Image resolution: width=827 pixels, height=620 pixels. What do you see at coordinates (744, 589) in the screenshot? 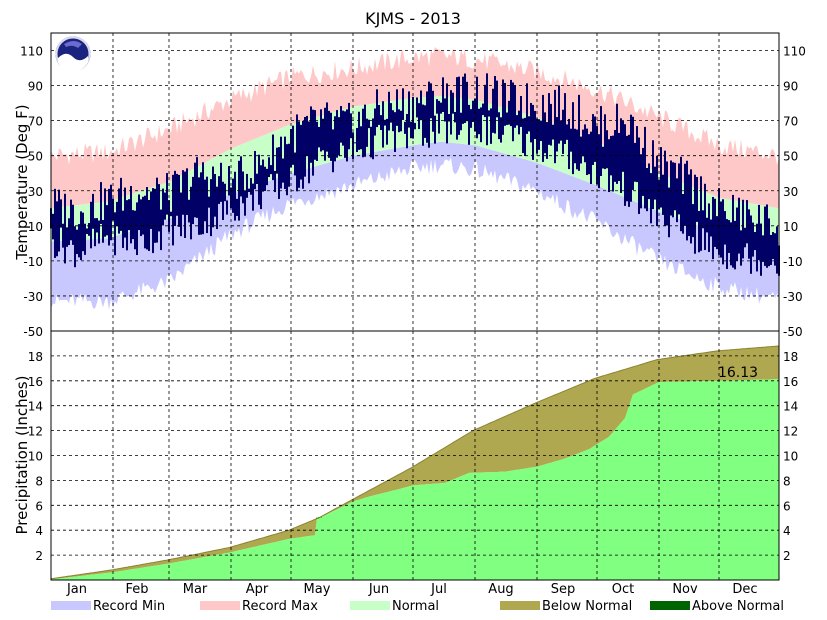
I see `x-tick-label-dec: Dec` at bounding box center [744, 589].